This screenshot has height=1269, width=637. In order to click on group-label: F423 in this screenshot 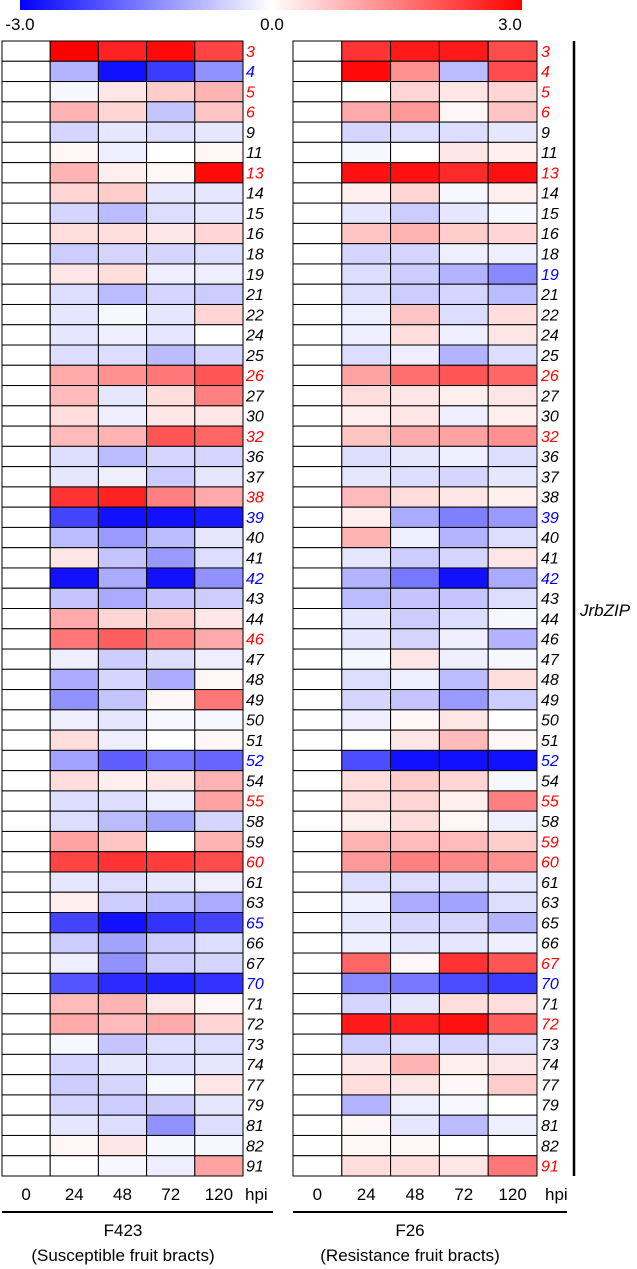, I will do `click(123, 1230)`.